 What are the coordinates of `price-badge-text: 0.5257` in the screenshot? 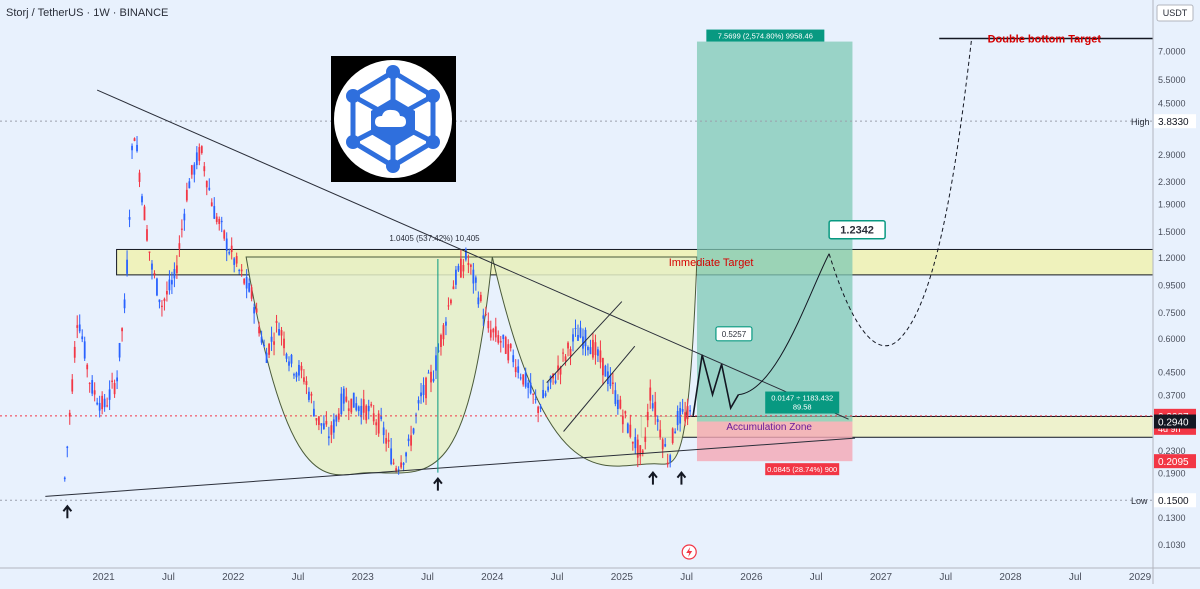 It's located at (734, 334).